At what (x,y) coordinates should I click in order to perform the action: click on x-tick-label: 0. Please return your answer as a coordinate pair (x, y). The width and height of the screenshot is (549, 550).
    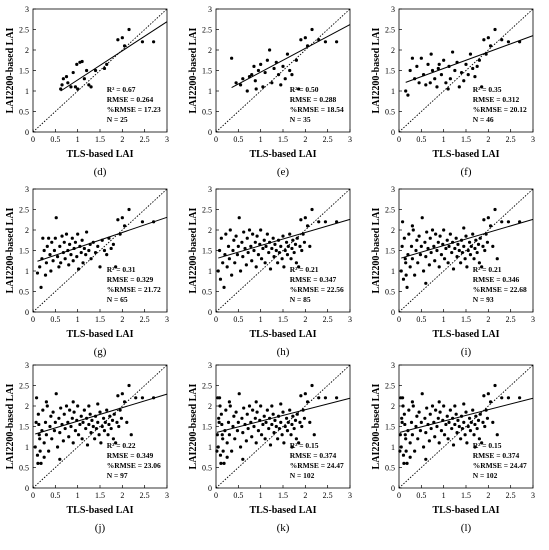
    Looking at the image, I should click on (399, 139).